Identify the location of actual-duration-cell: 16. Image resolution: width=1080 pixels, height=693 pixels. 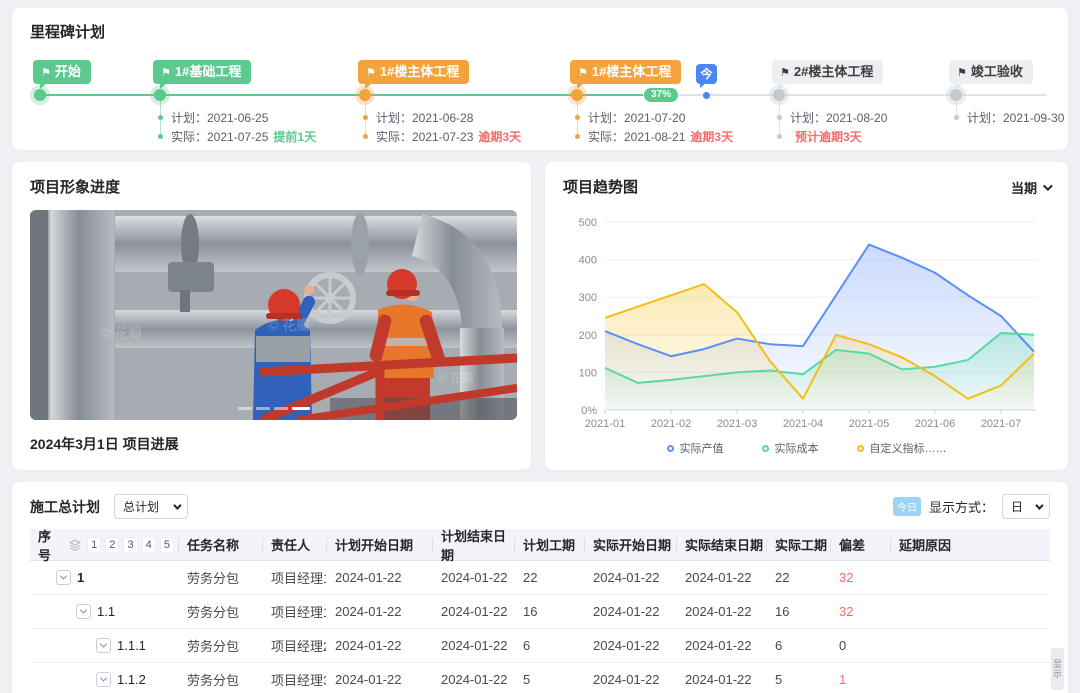
(782, 611).